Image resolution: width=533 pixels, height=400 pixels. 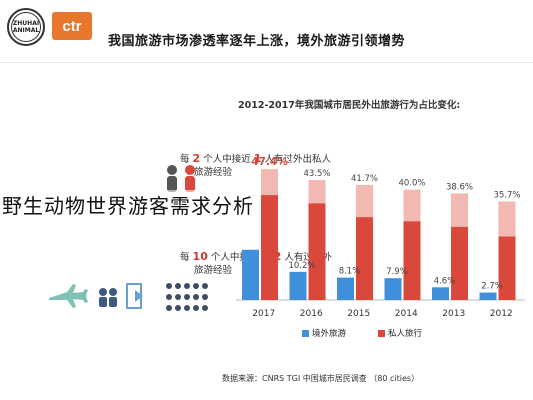 I want to click on data-label-outbound: 10.2%, so click(x=301, y=266).